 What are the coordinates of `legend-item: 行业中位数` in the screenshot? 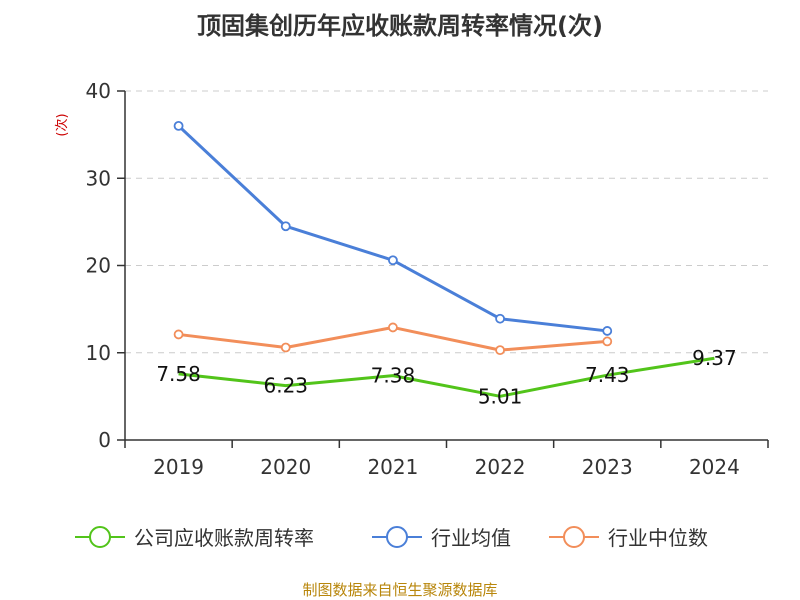 It's located at (628, 538).